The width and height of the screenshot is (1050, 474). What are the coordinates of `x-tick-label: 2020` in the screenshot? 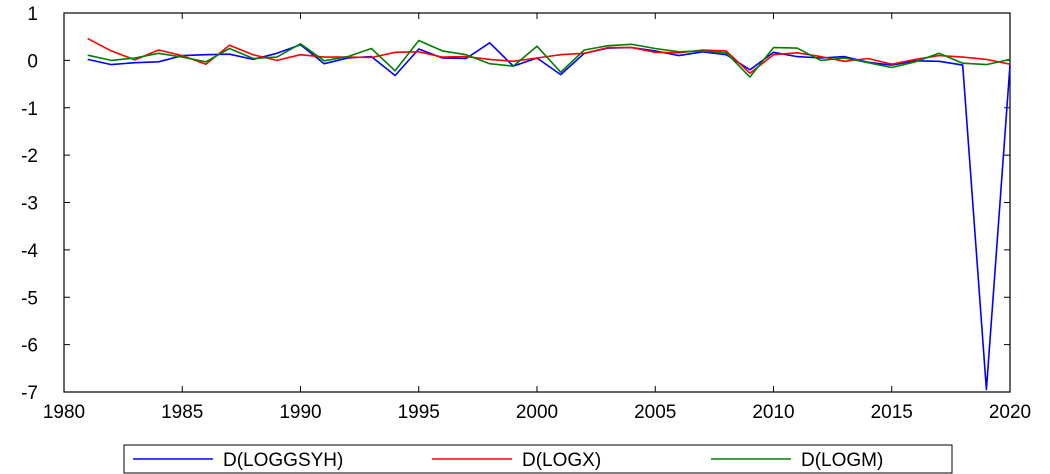 It's located at (1010, 412).